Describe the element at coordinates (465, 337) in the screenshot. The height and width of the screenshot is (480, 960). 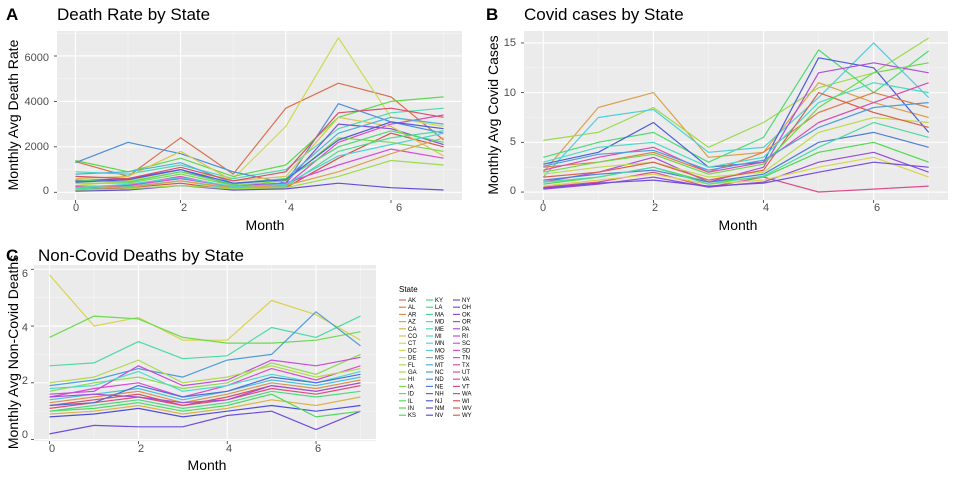
I see `legend-label: RI` at that location.